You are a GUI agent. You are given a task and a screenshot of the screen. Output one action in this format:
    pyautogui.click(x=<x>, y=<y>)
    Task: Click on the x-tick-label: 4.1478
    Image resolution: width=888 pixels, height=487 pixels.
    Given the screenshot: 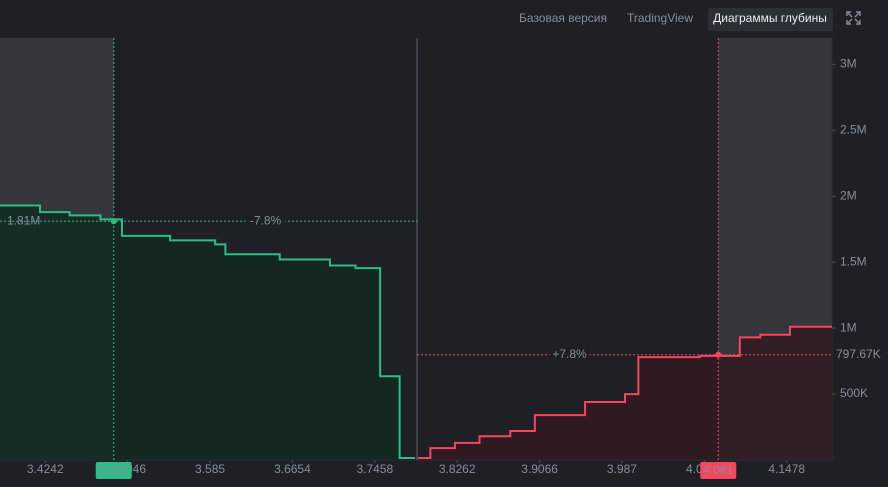 What is the action you would take?
    pyautogui.click(x=786, y=469)
    